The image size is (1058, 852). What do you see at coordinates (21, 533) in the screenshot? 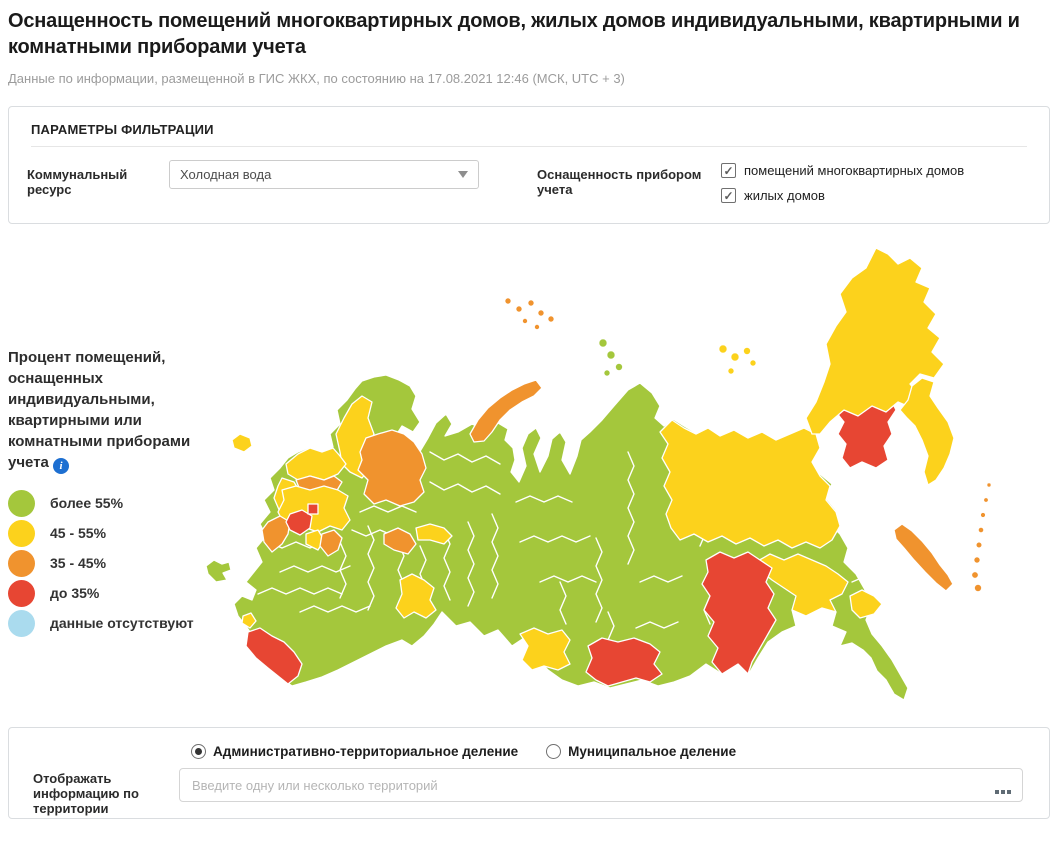
I see `legend-swatch-yellow` at bounding box center [21, 533].